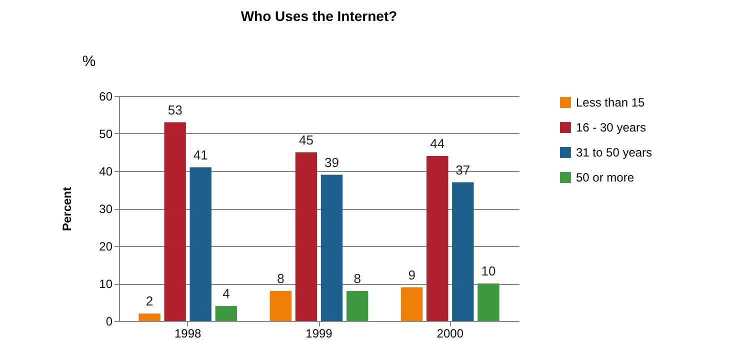 This screenshot has width=746, height=348. I want to click on y-tick-label: 60, so click(106, 97).